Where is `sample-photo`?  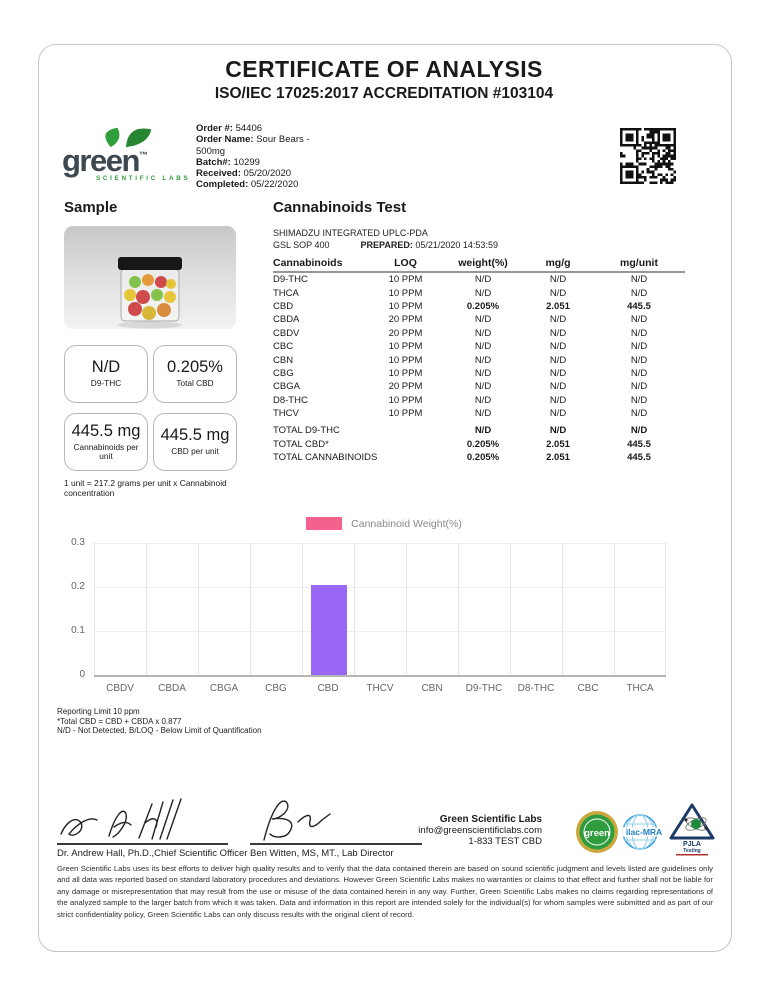
sample-photo is located at coordinates (150, 277).